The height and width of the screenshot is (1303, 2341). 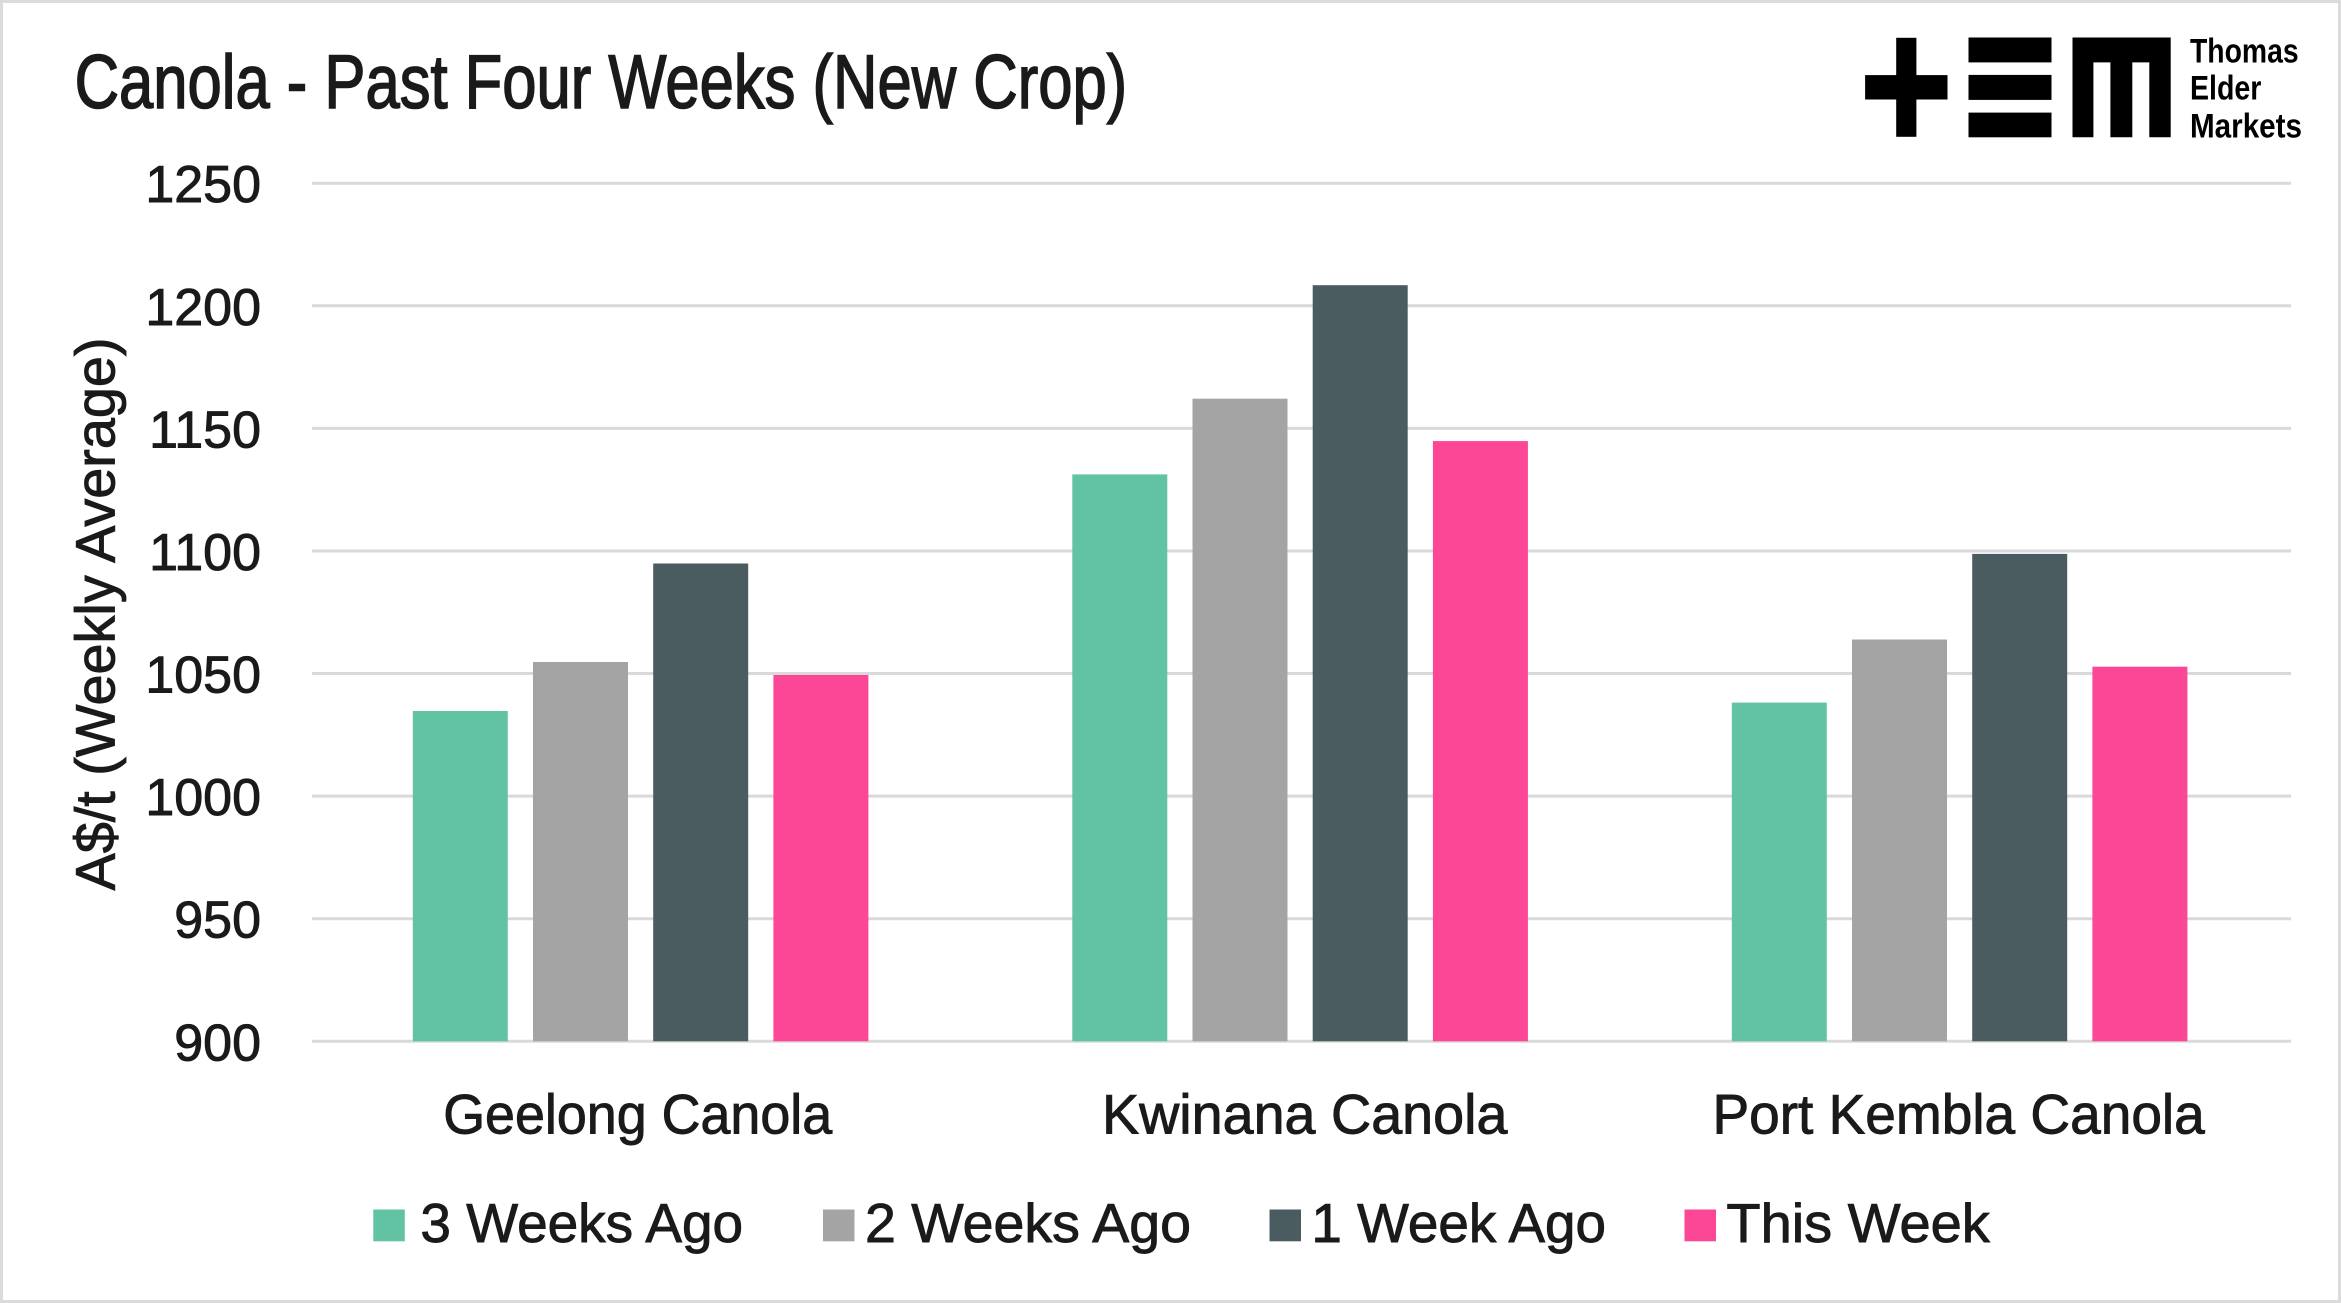 I want to click on svg-text: 900, so click(x=217, y=1043).